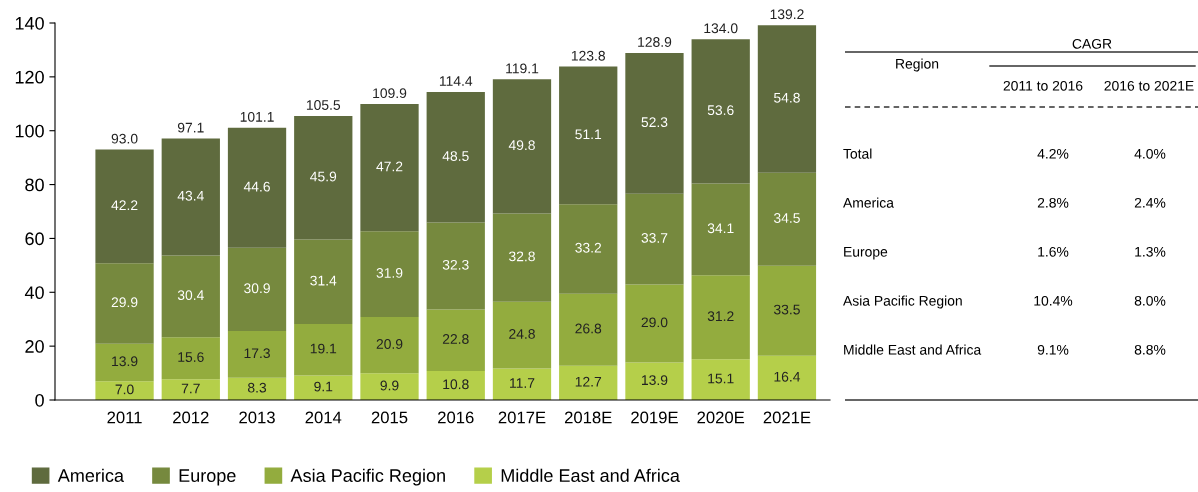 The image size is (1198, 492). I want to click on x-tick-label: 2018E, so click(588, 417).